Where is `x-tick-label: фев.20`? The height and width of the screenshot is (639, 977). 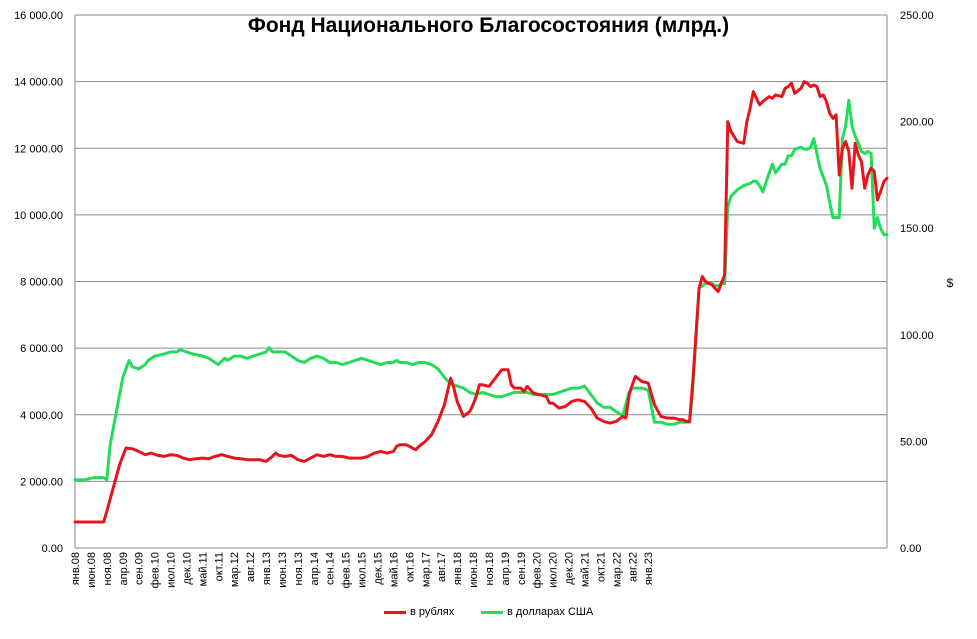 x-tick-label: фев.20 is located at coordinates (538, 570).